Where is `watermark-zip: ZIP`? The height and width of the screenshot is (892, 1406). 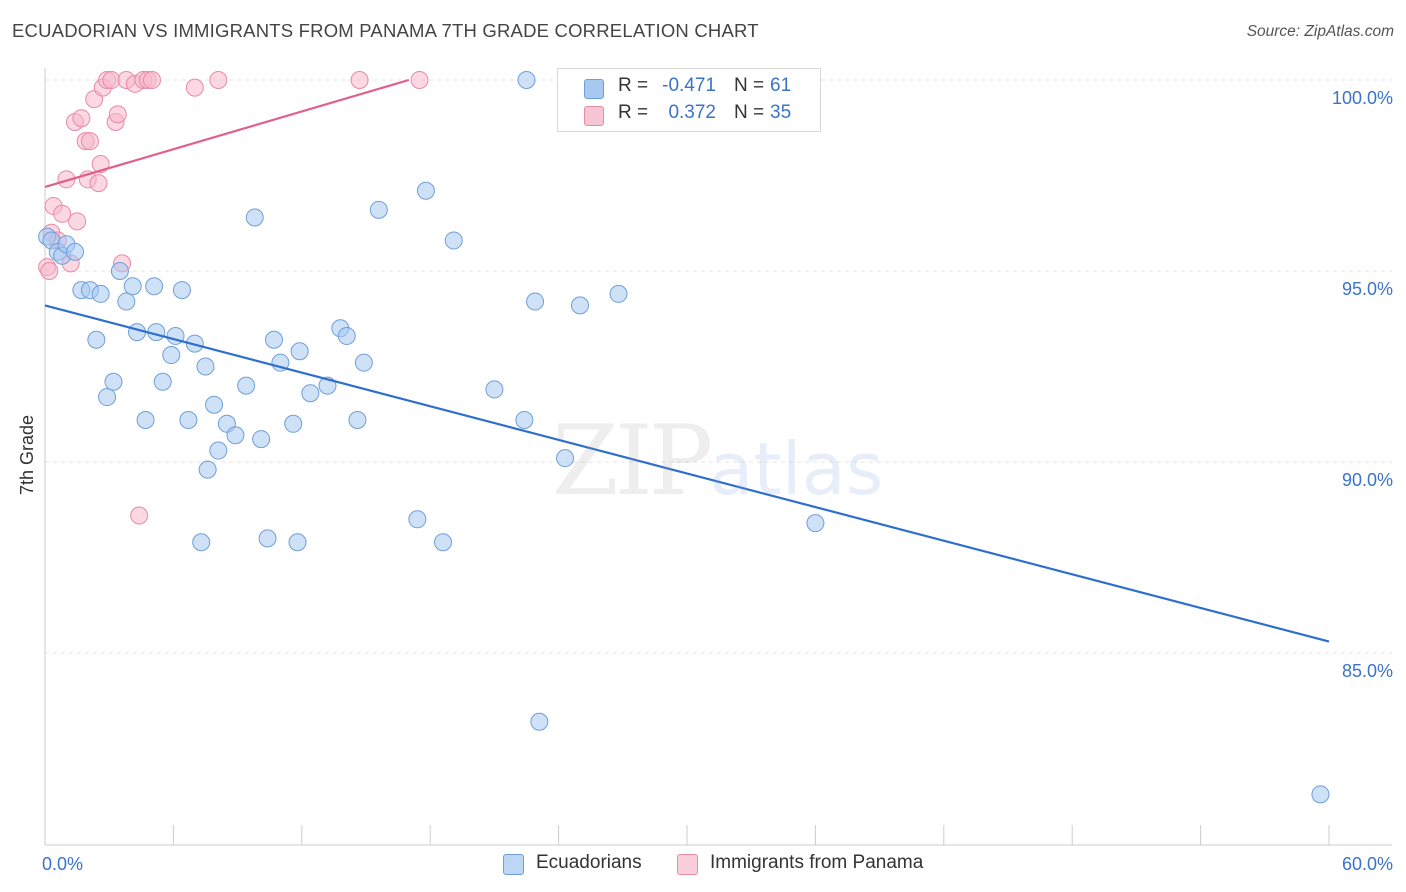
watermark-zip: ZIP is located at coordinates (632, 461).